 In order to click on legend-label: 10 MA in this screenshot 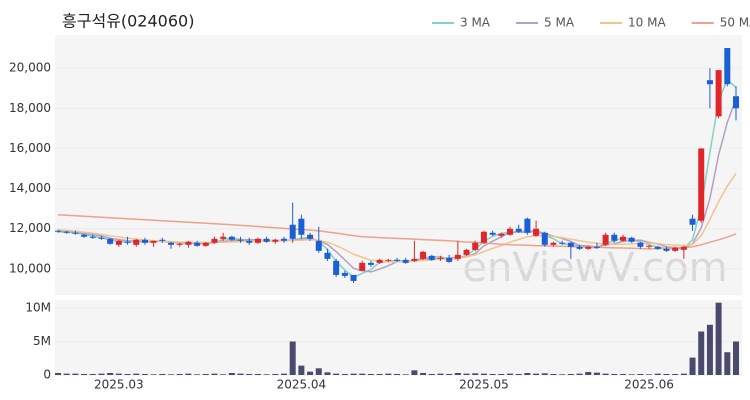, I will do `click(647, 23)`.